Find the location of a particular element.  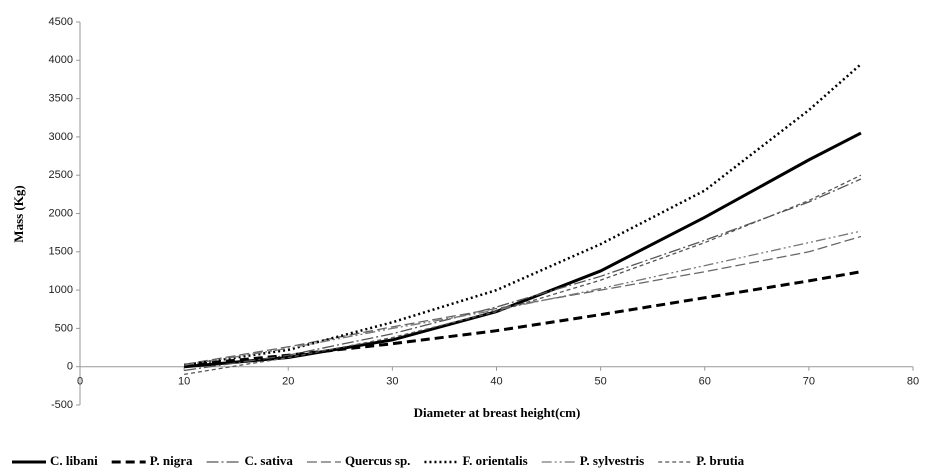

y-tick-label: 3000 is located at coordinates (61, 137).